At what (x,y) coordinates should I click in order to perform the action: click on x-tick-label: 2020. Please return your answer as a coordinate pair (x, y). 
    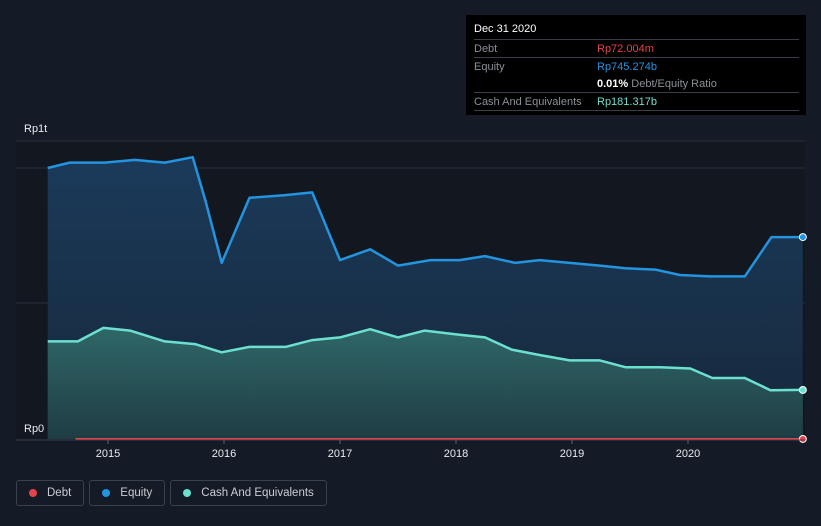
    Looking at the image, I should click on (688, 454).